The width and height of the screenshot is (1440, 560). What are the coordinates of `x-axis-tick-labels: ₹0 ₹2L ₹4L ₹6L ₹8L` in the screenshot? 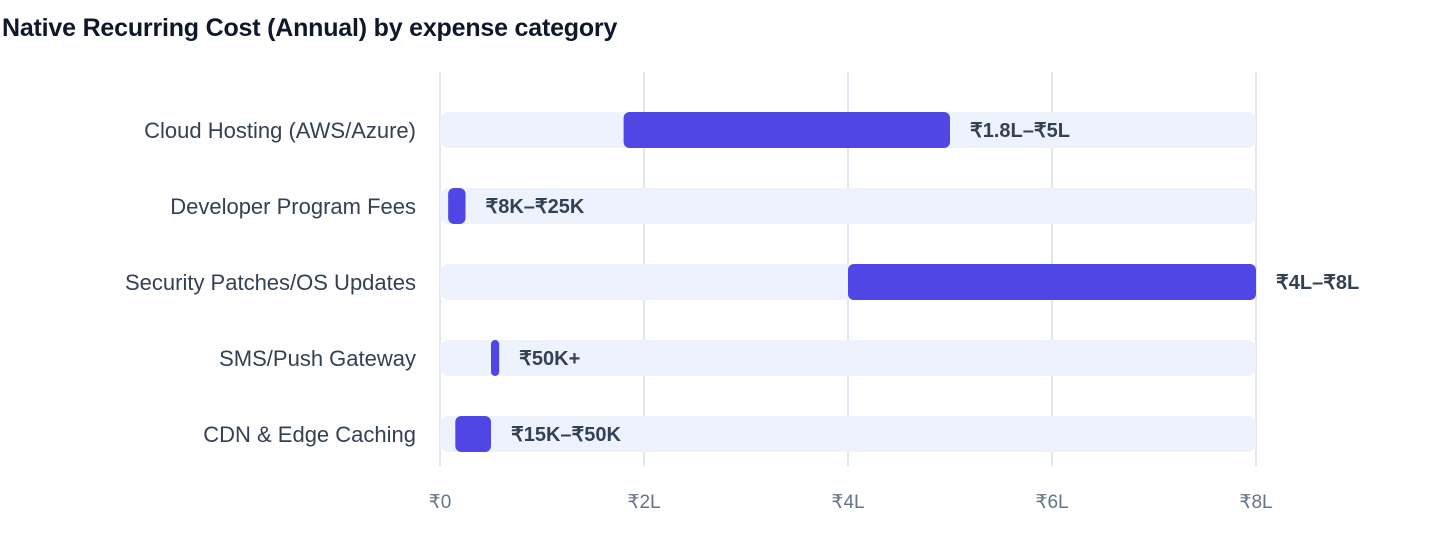 It's located at (851, 502).